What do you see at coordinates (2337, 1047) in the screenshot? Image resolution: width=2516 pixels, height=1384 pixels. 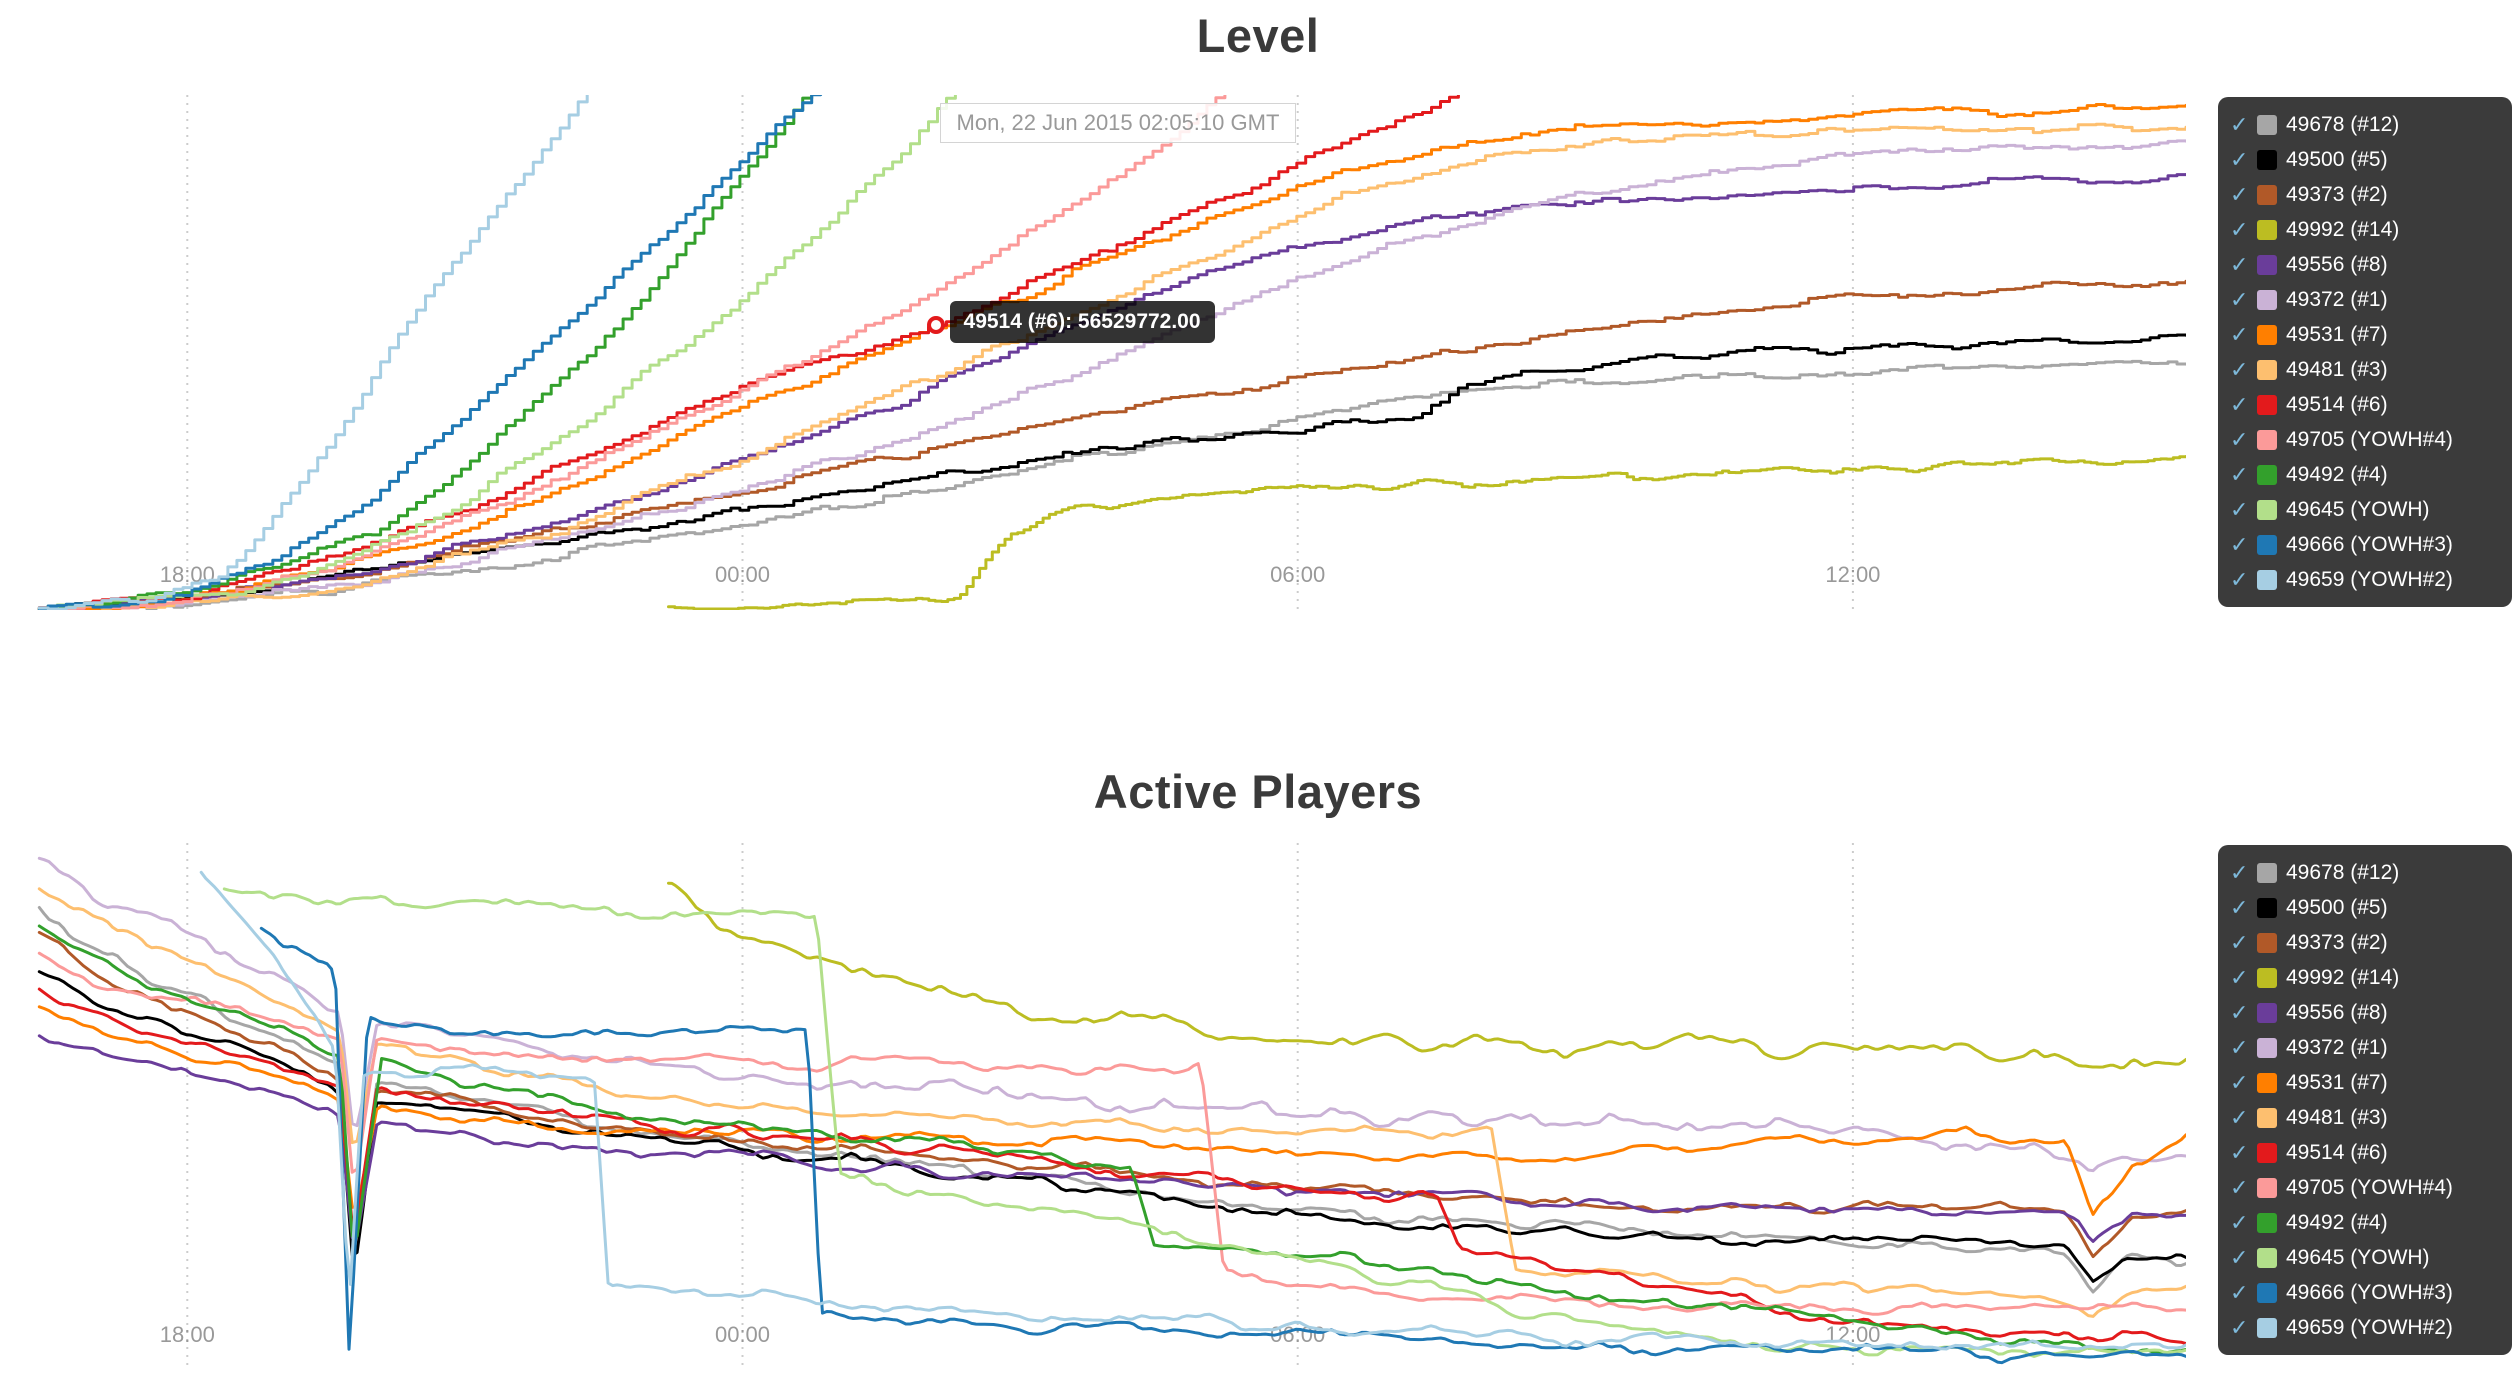 I see `legend-label: 49372 (#1)` at bounding box center [2337, 1047].